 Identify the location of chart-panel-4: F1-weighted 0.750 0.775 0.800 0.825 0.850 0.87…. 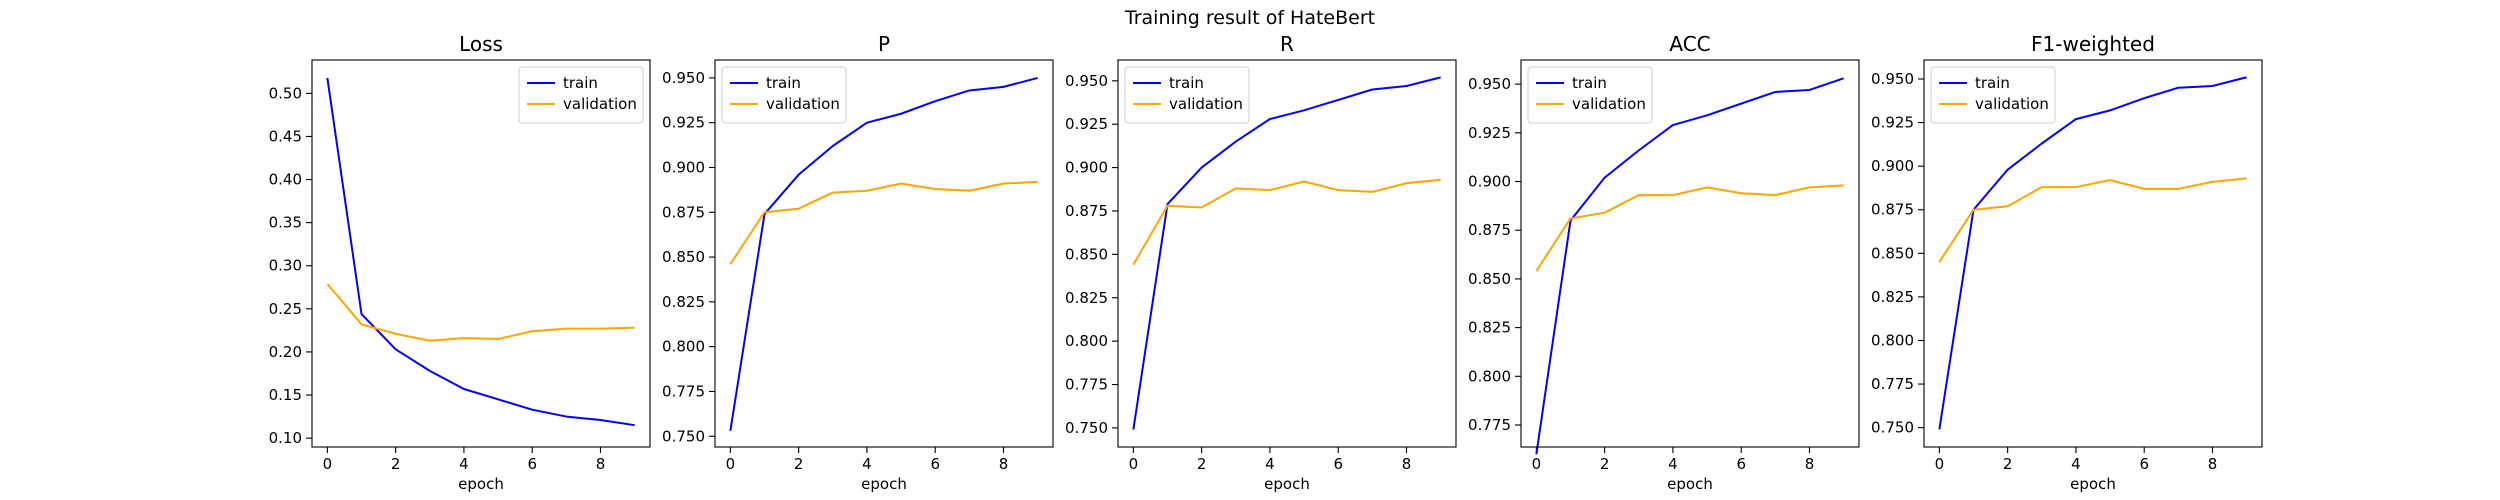
(2067, 262).